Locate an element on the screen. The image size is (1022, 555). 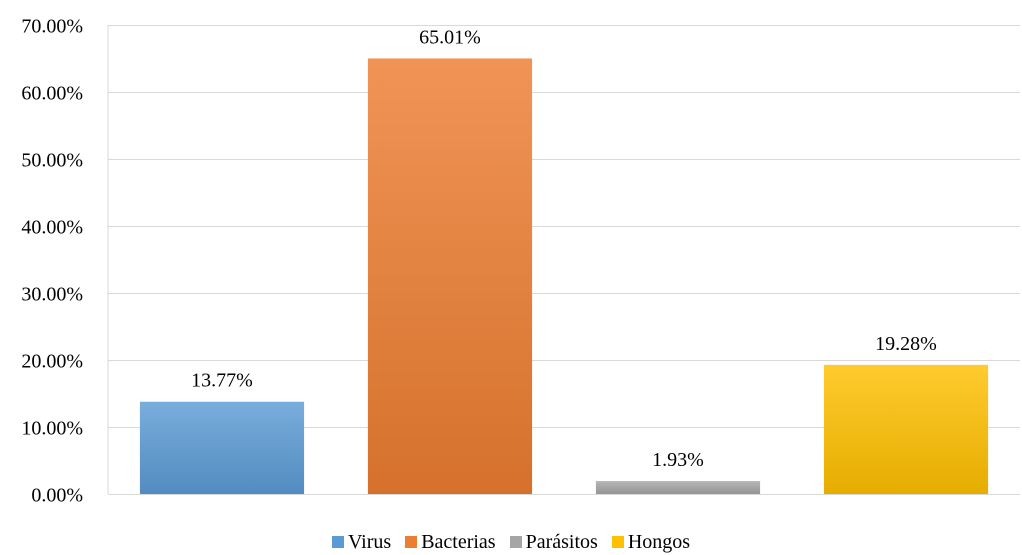
y-tick-label: 30.00% is located at coordinates (52, 295).